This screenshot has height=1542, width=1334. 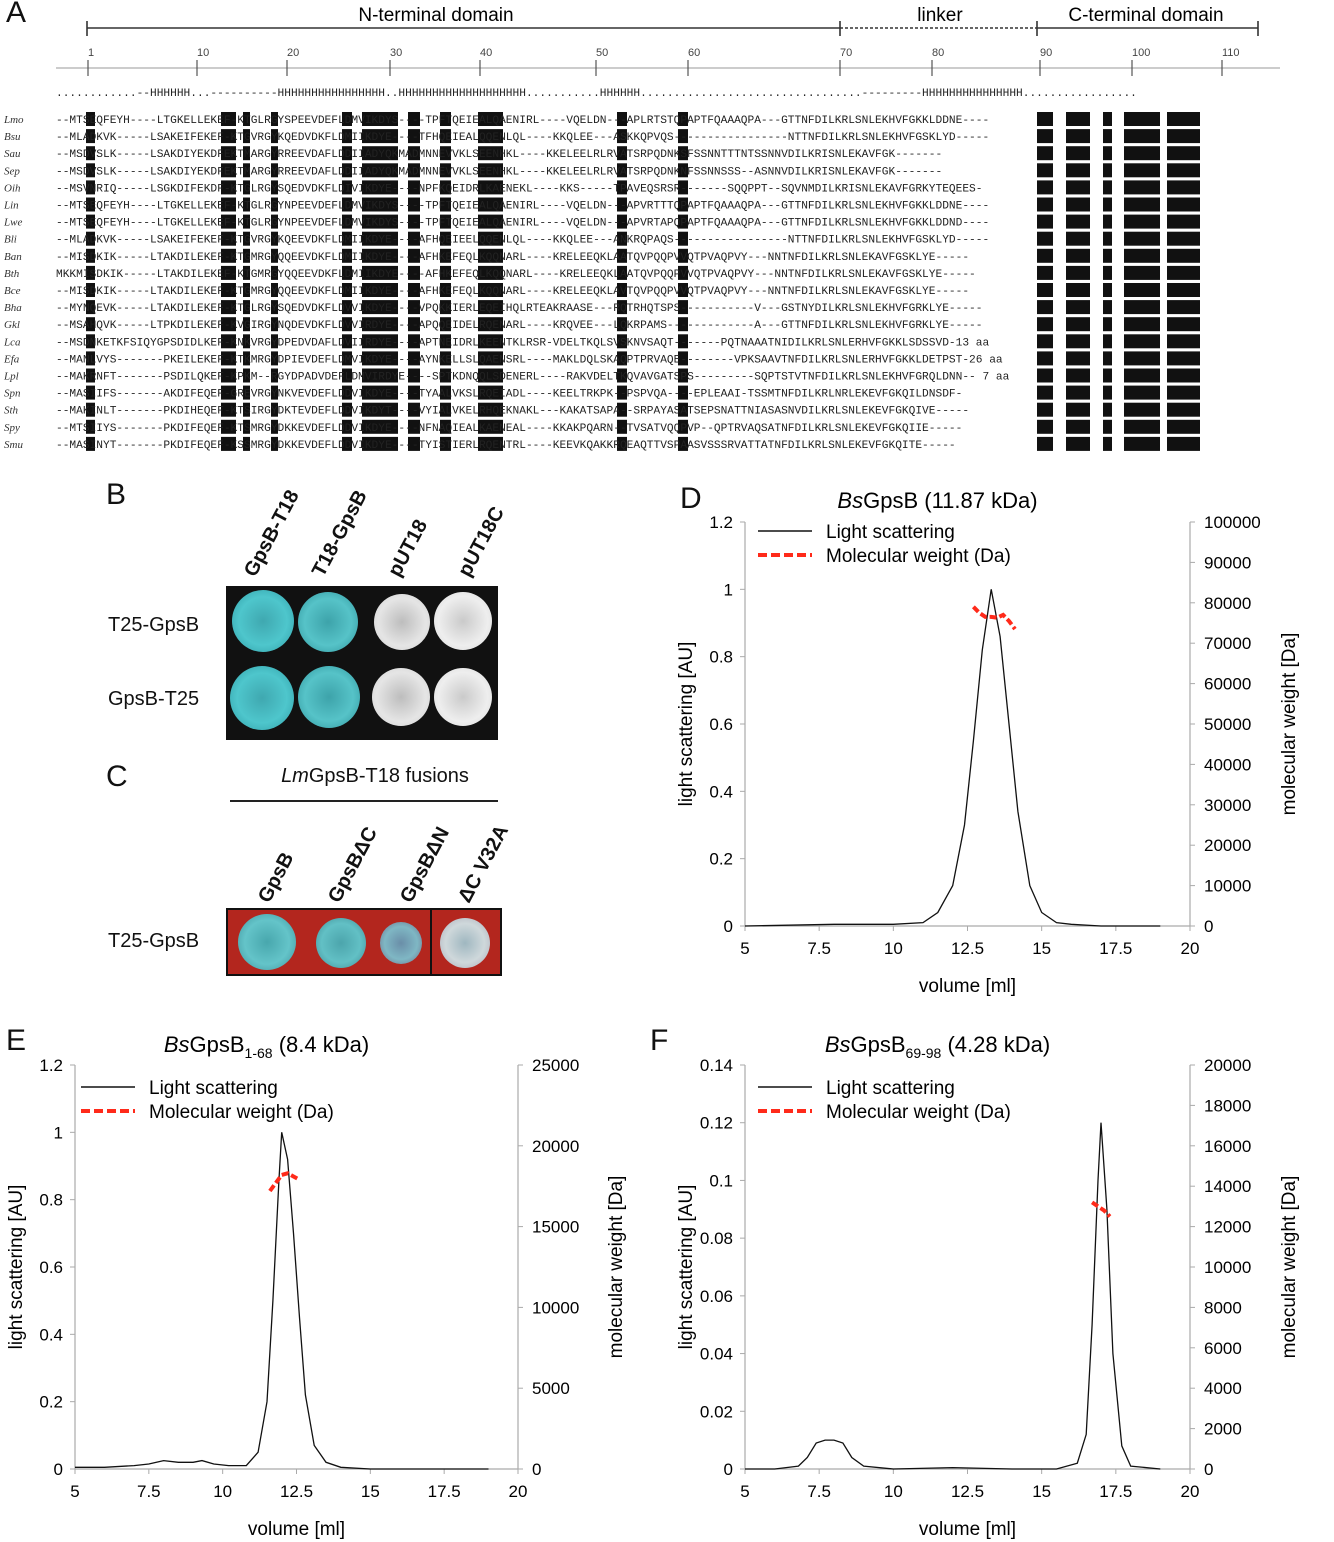 What do you see at coordinates (1041, 1491) in the screenshot?
I see `x-tick-label: 15` at bounding box center [1041, 1491].